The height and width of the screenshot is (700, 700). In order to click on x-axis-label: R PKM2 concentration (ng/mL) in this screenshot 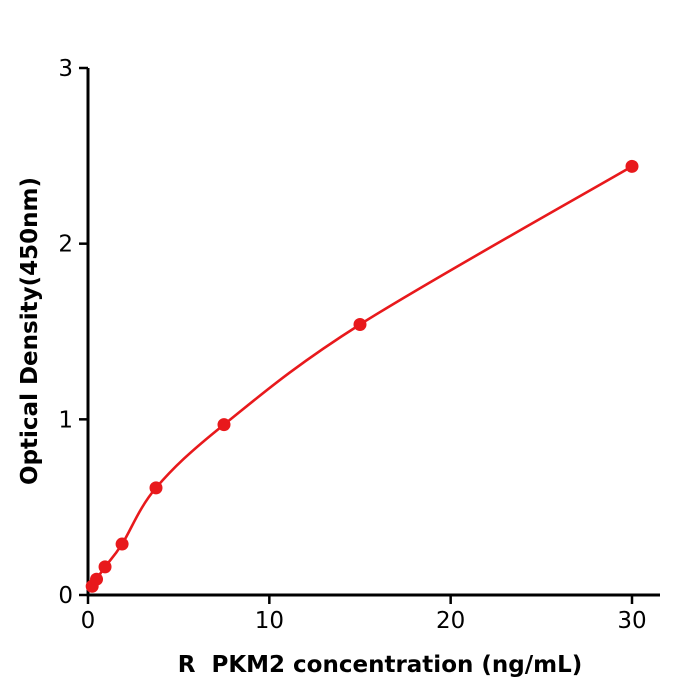, I will do `click(380, 665)`.